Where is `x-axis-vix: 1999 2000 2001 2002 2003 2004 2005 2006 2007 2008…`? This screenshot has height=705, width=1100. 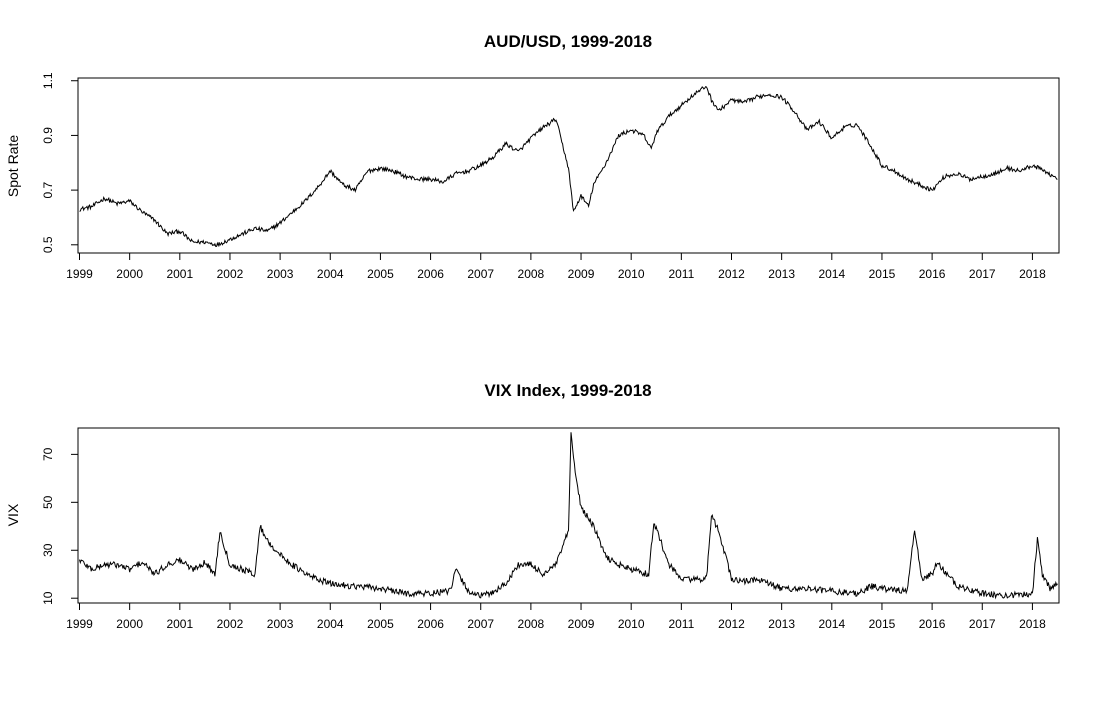
x-axis-vix: 1999 2000 2001 2002 2003 2004 2005 2006 2007 2008… is located at coordinates (556, 617).